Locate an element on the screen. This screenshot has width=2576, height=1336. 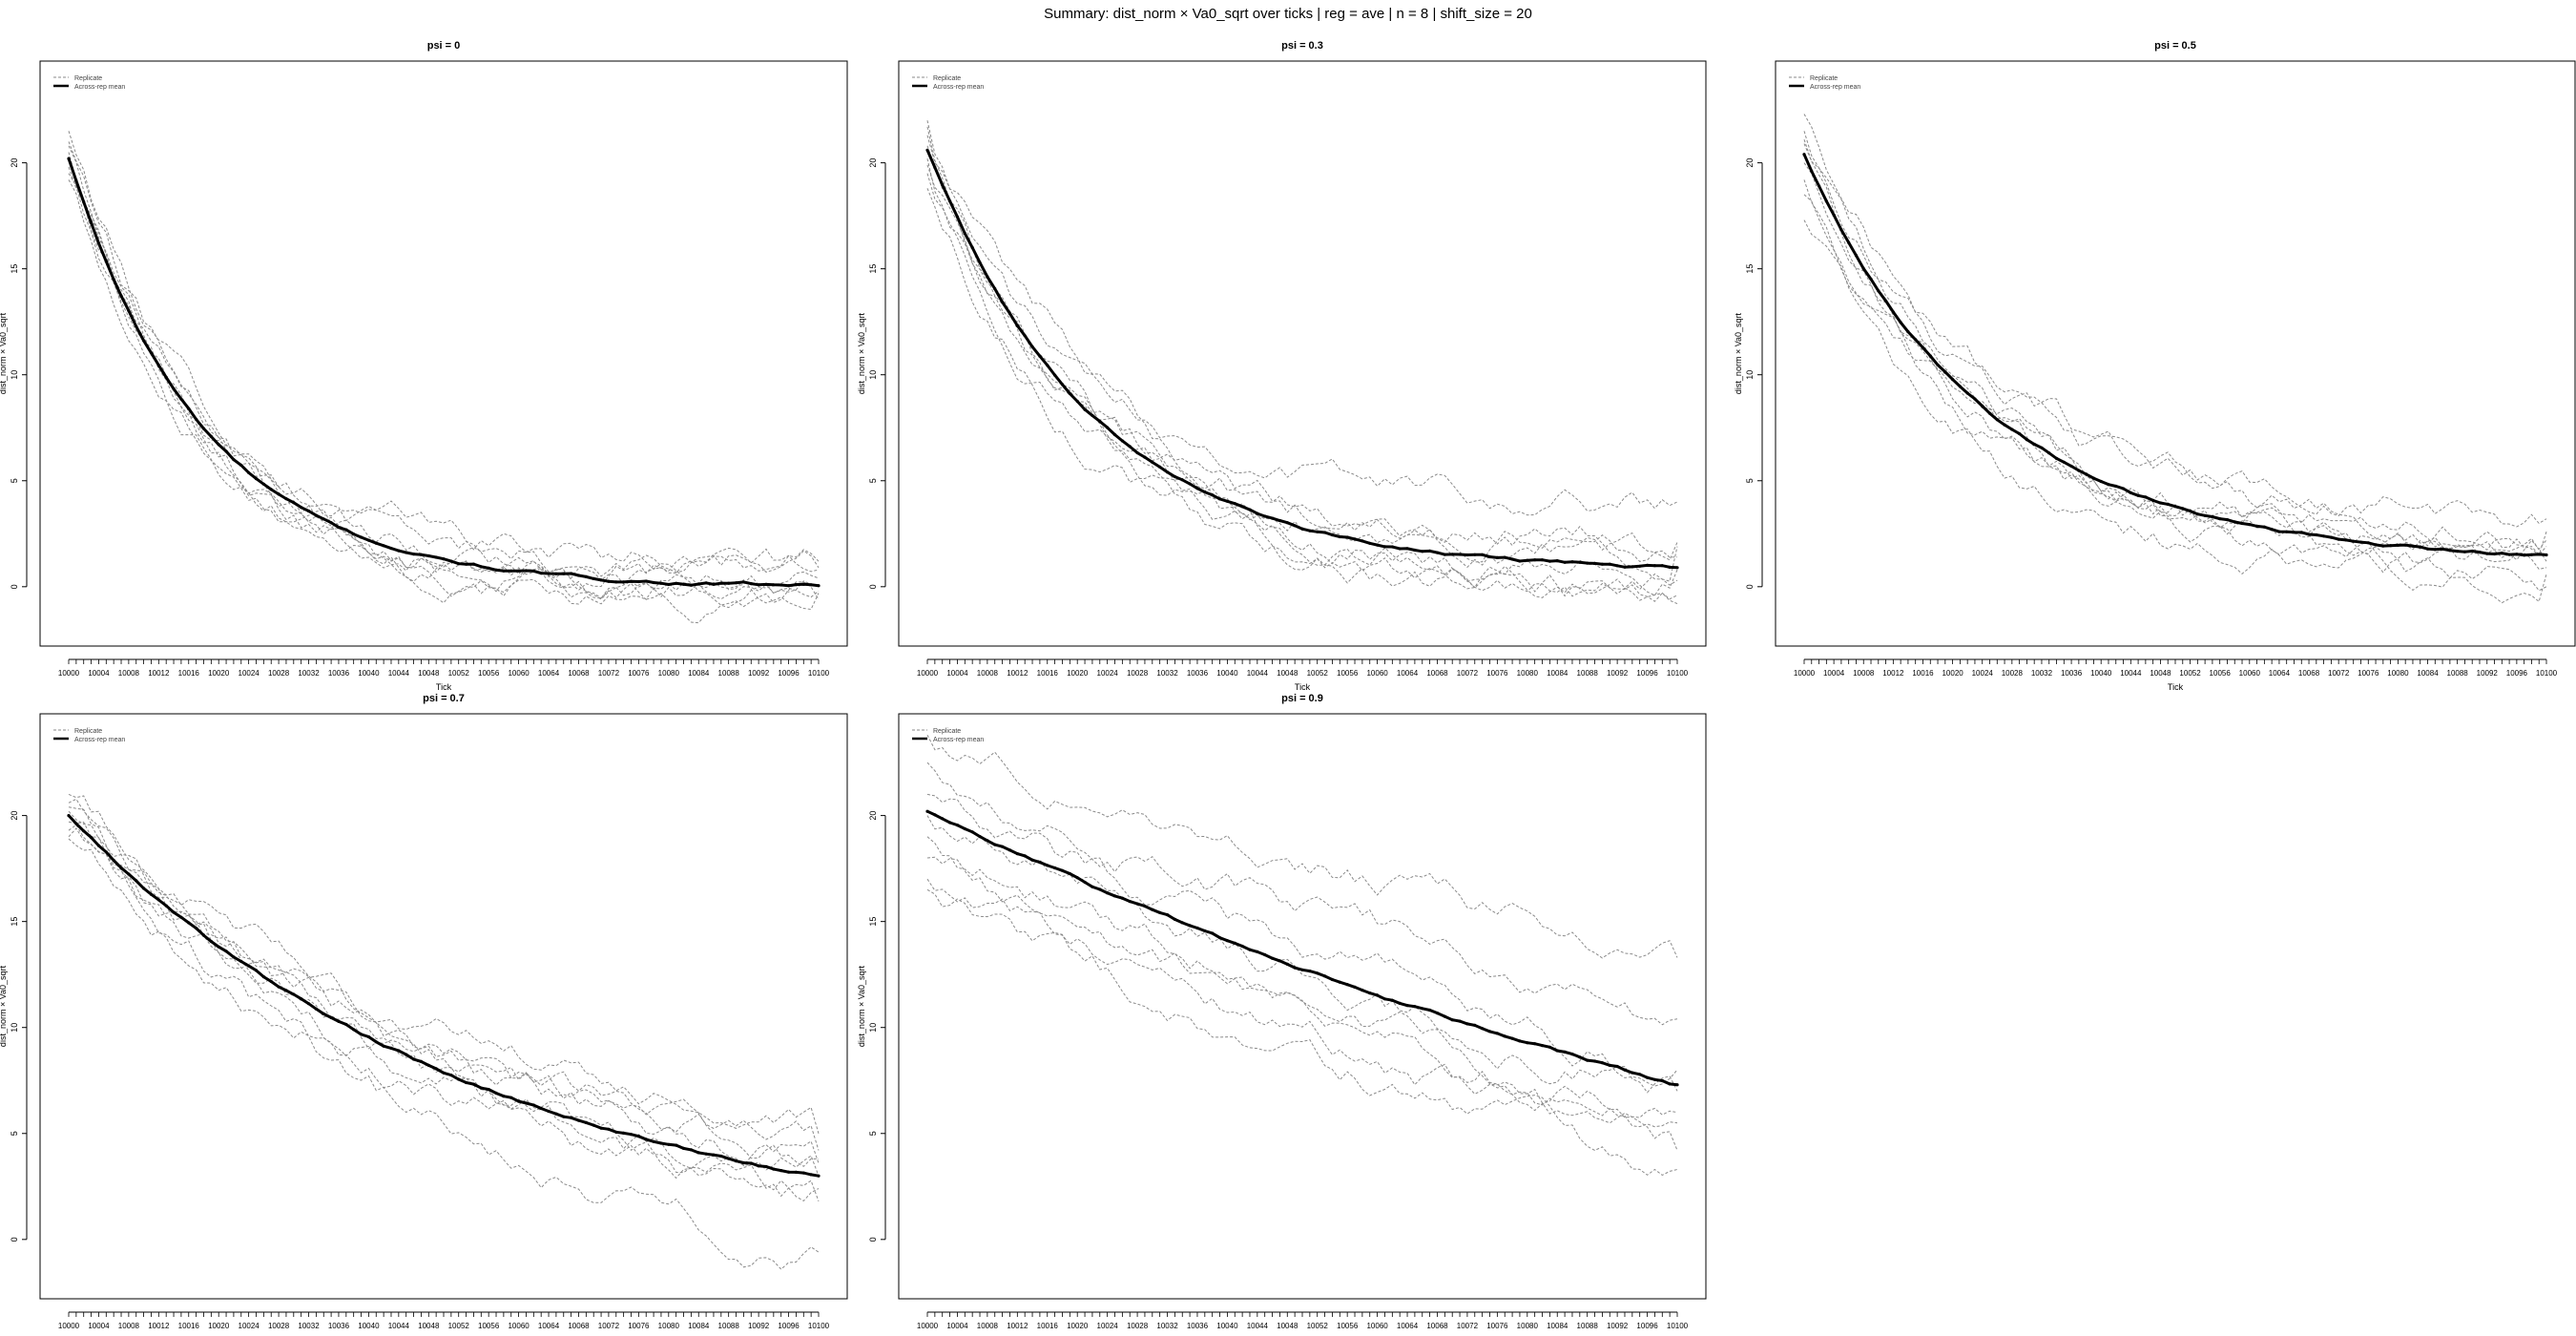
plot-frame is located at coordinates (1302, 1006).